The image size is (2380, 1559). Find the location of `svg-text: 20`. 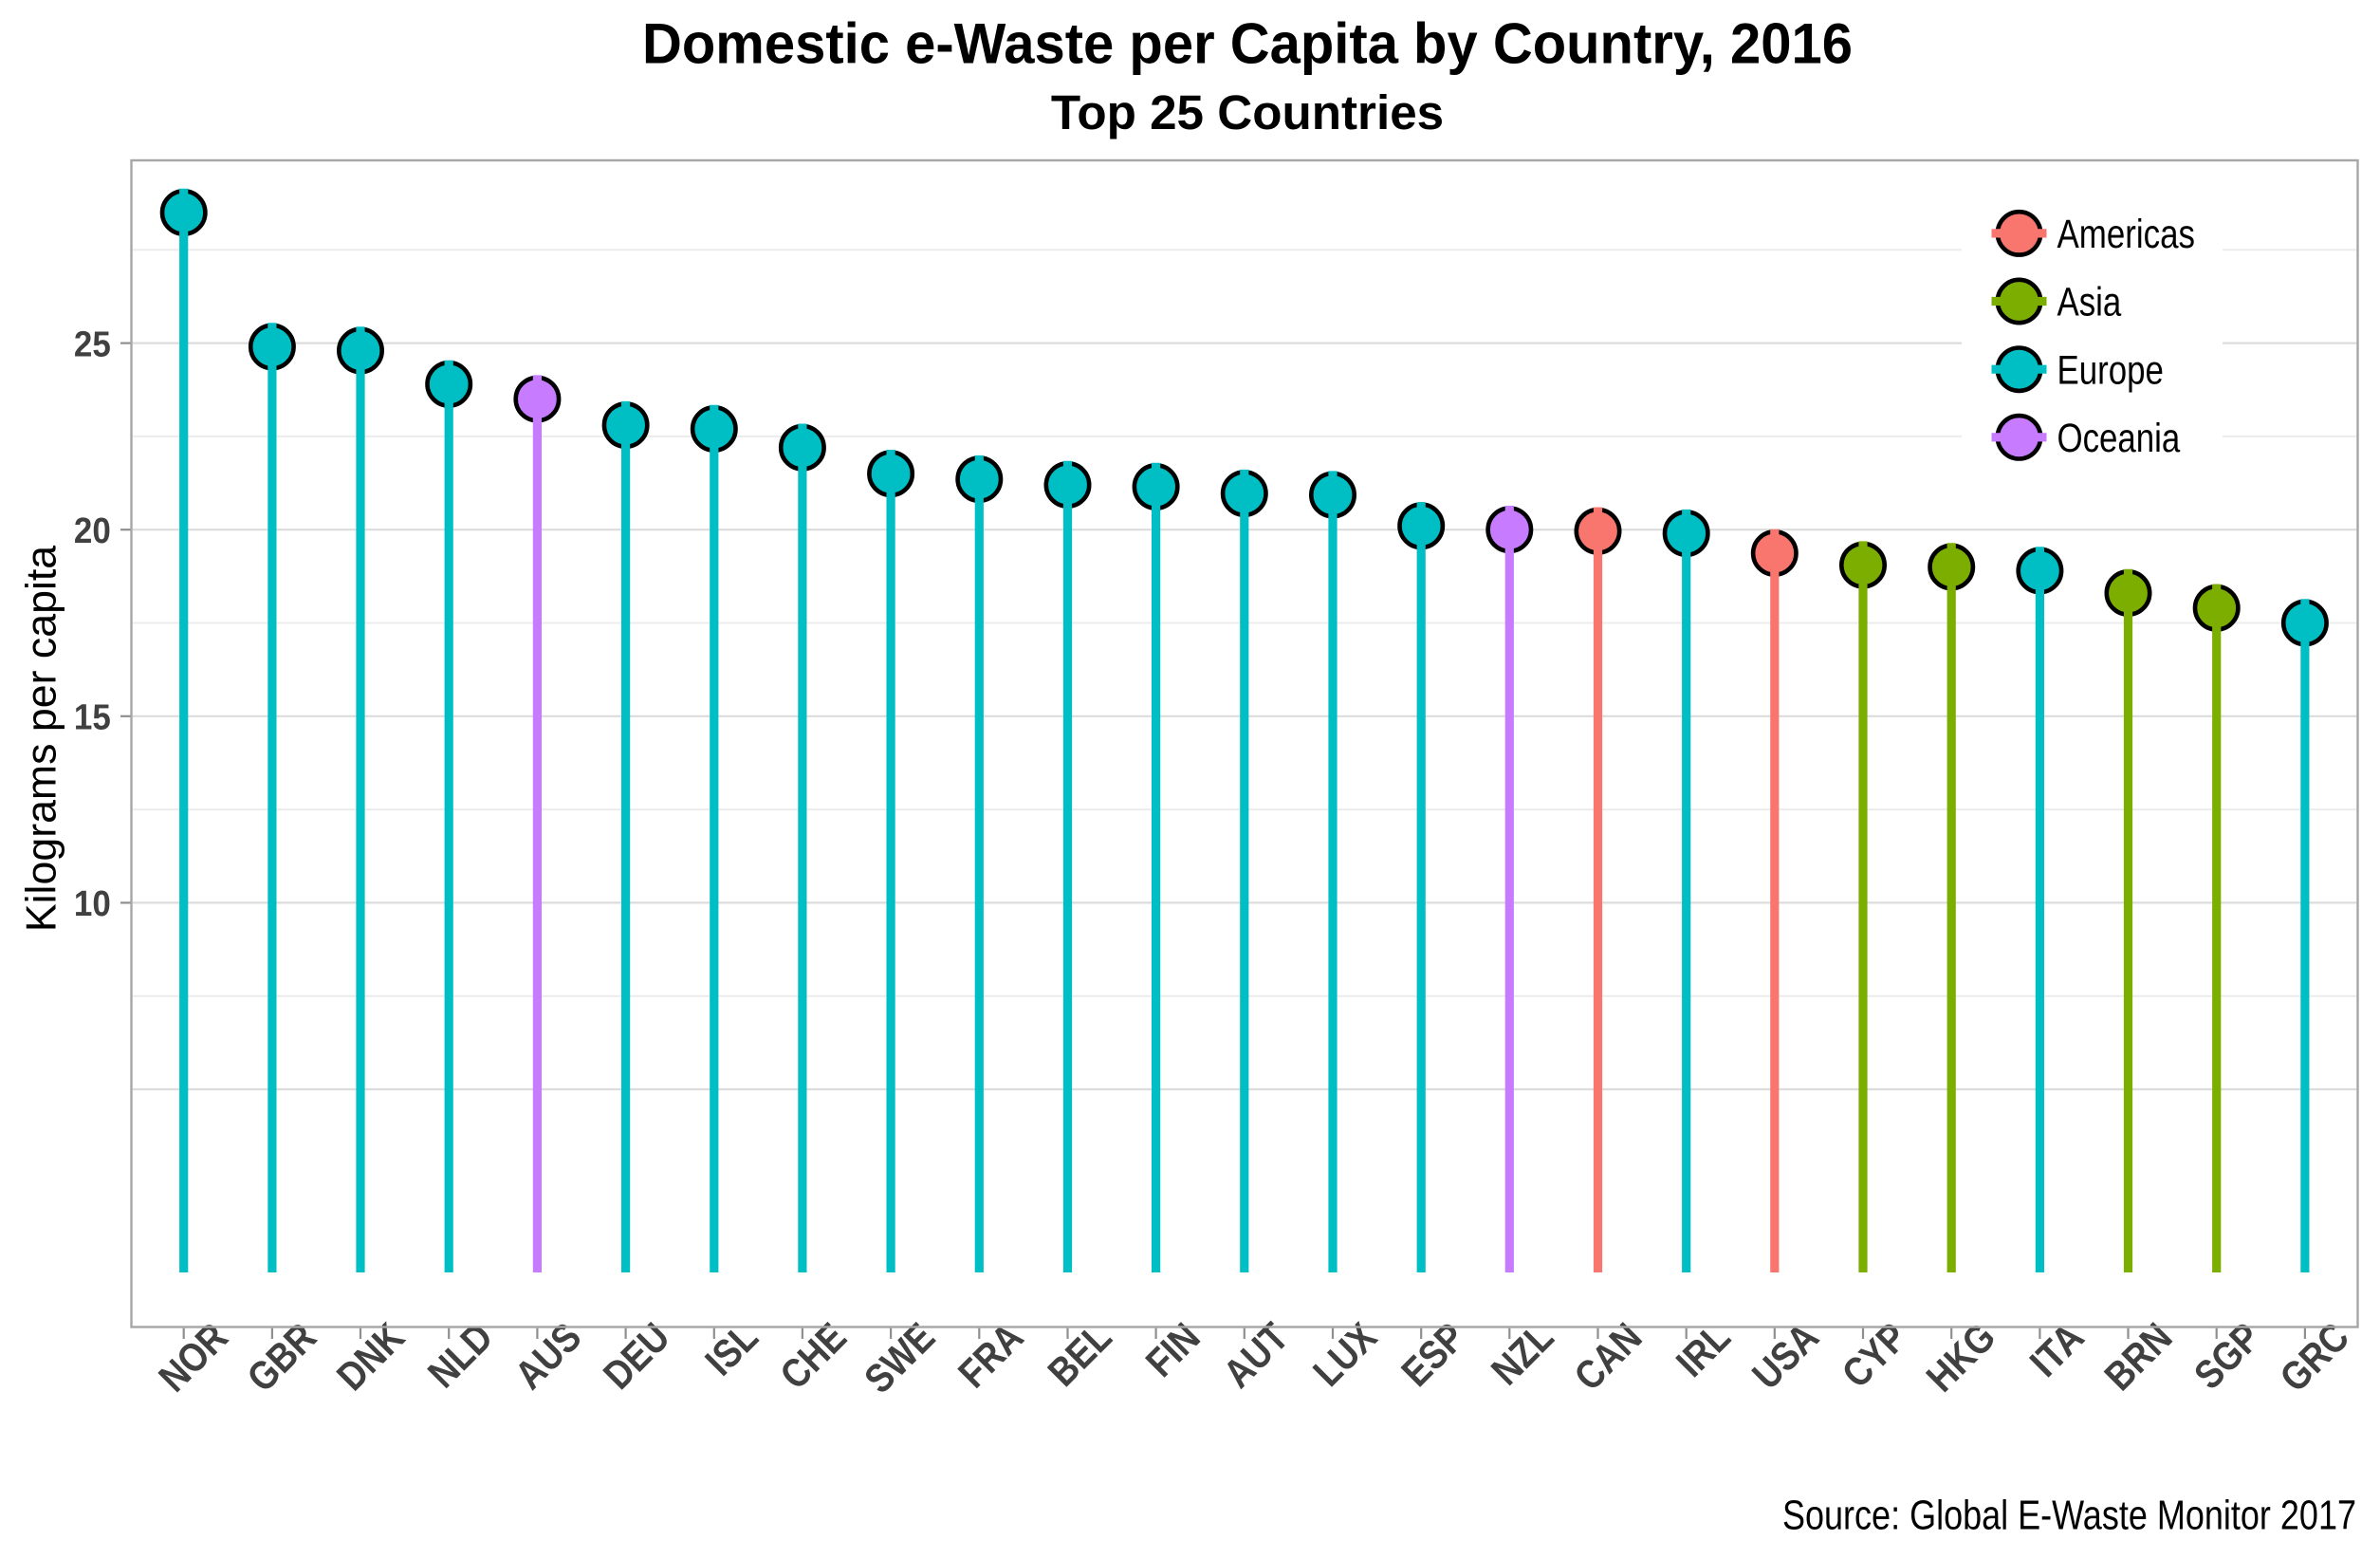

svg-text: 20 is located at coordinates (92, 530).